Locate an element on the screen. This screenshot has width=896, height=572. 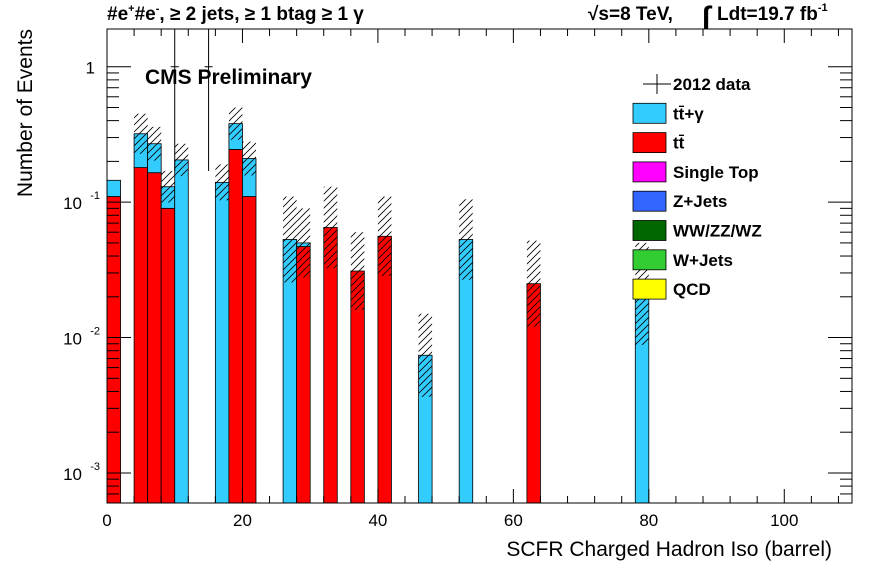
x-tick-label: 100 is located at coordinates (784, 520).